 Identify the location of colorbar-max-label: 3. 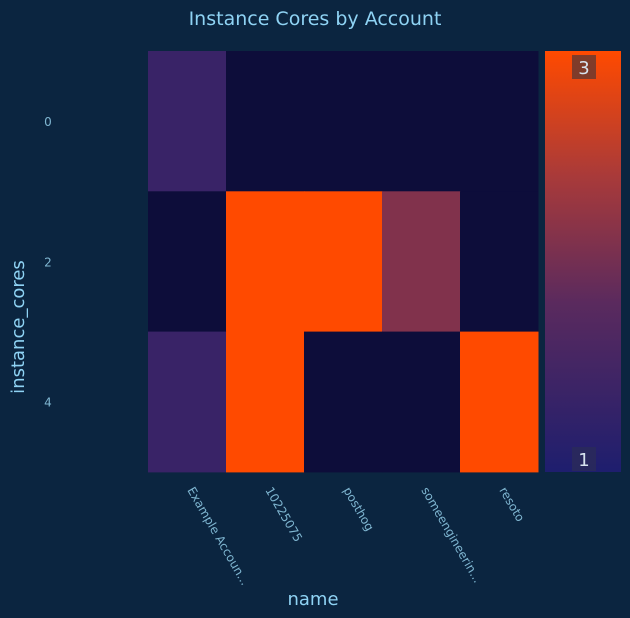
(583, 68).